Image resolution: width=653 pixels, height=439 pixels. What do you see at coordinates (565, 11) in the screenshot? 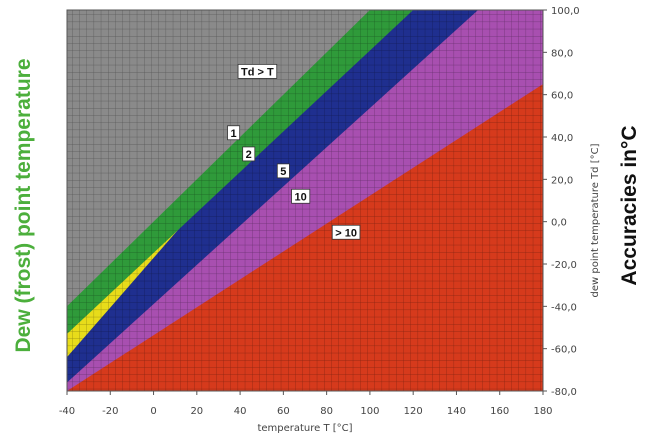
I see `y-tick-label: 100,0` at bounding box center [565, 11].